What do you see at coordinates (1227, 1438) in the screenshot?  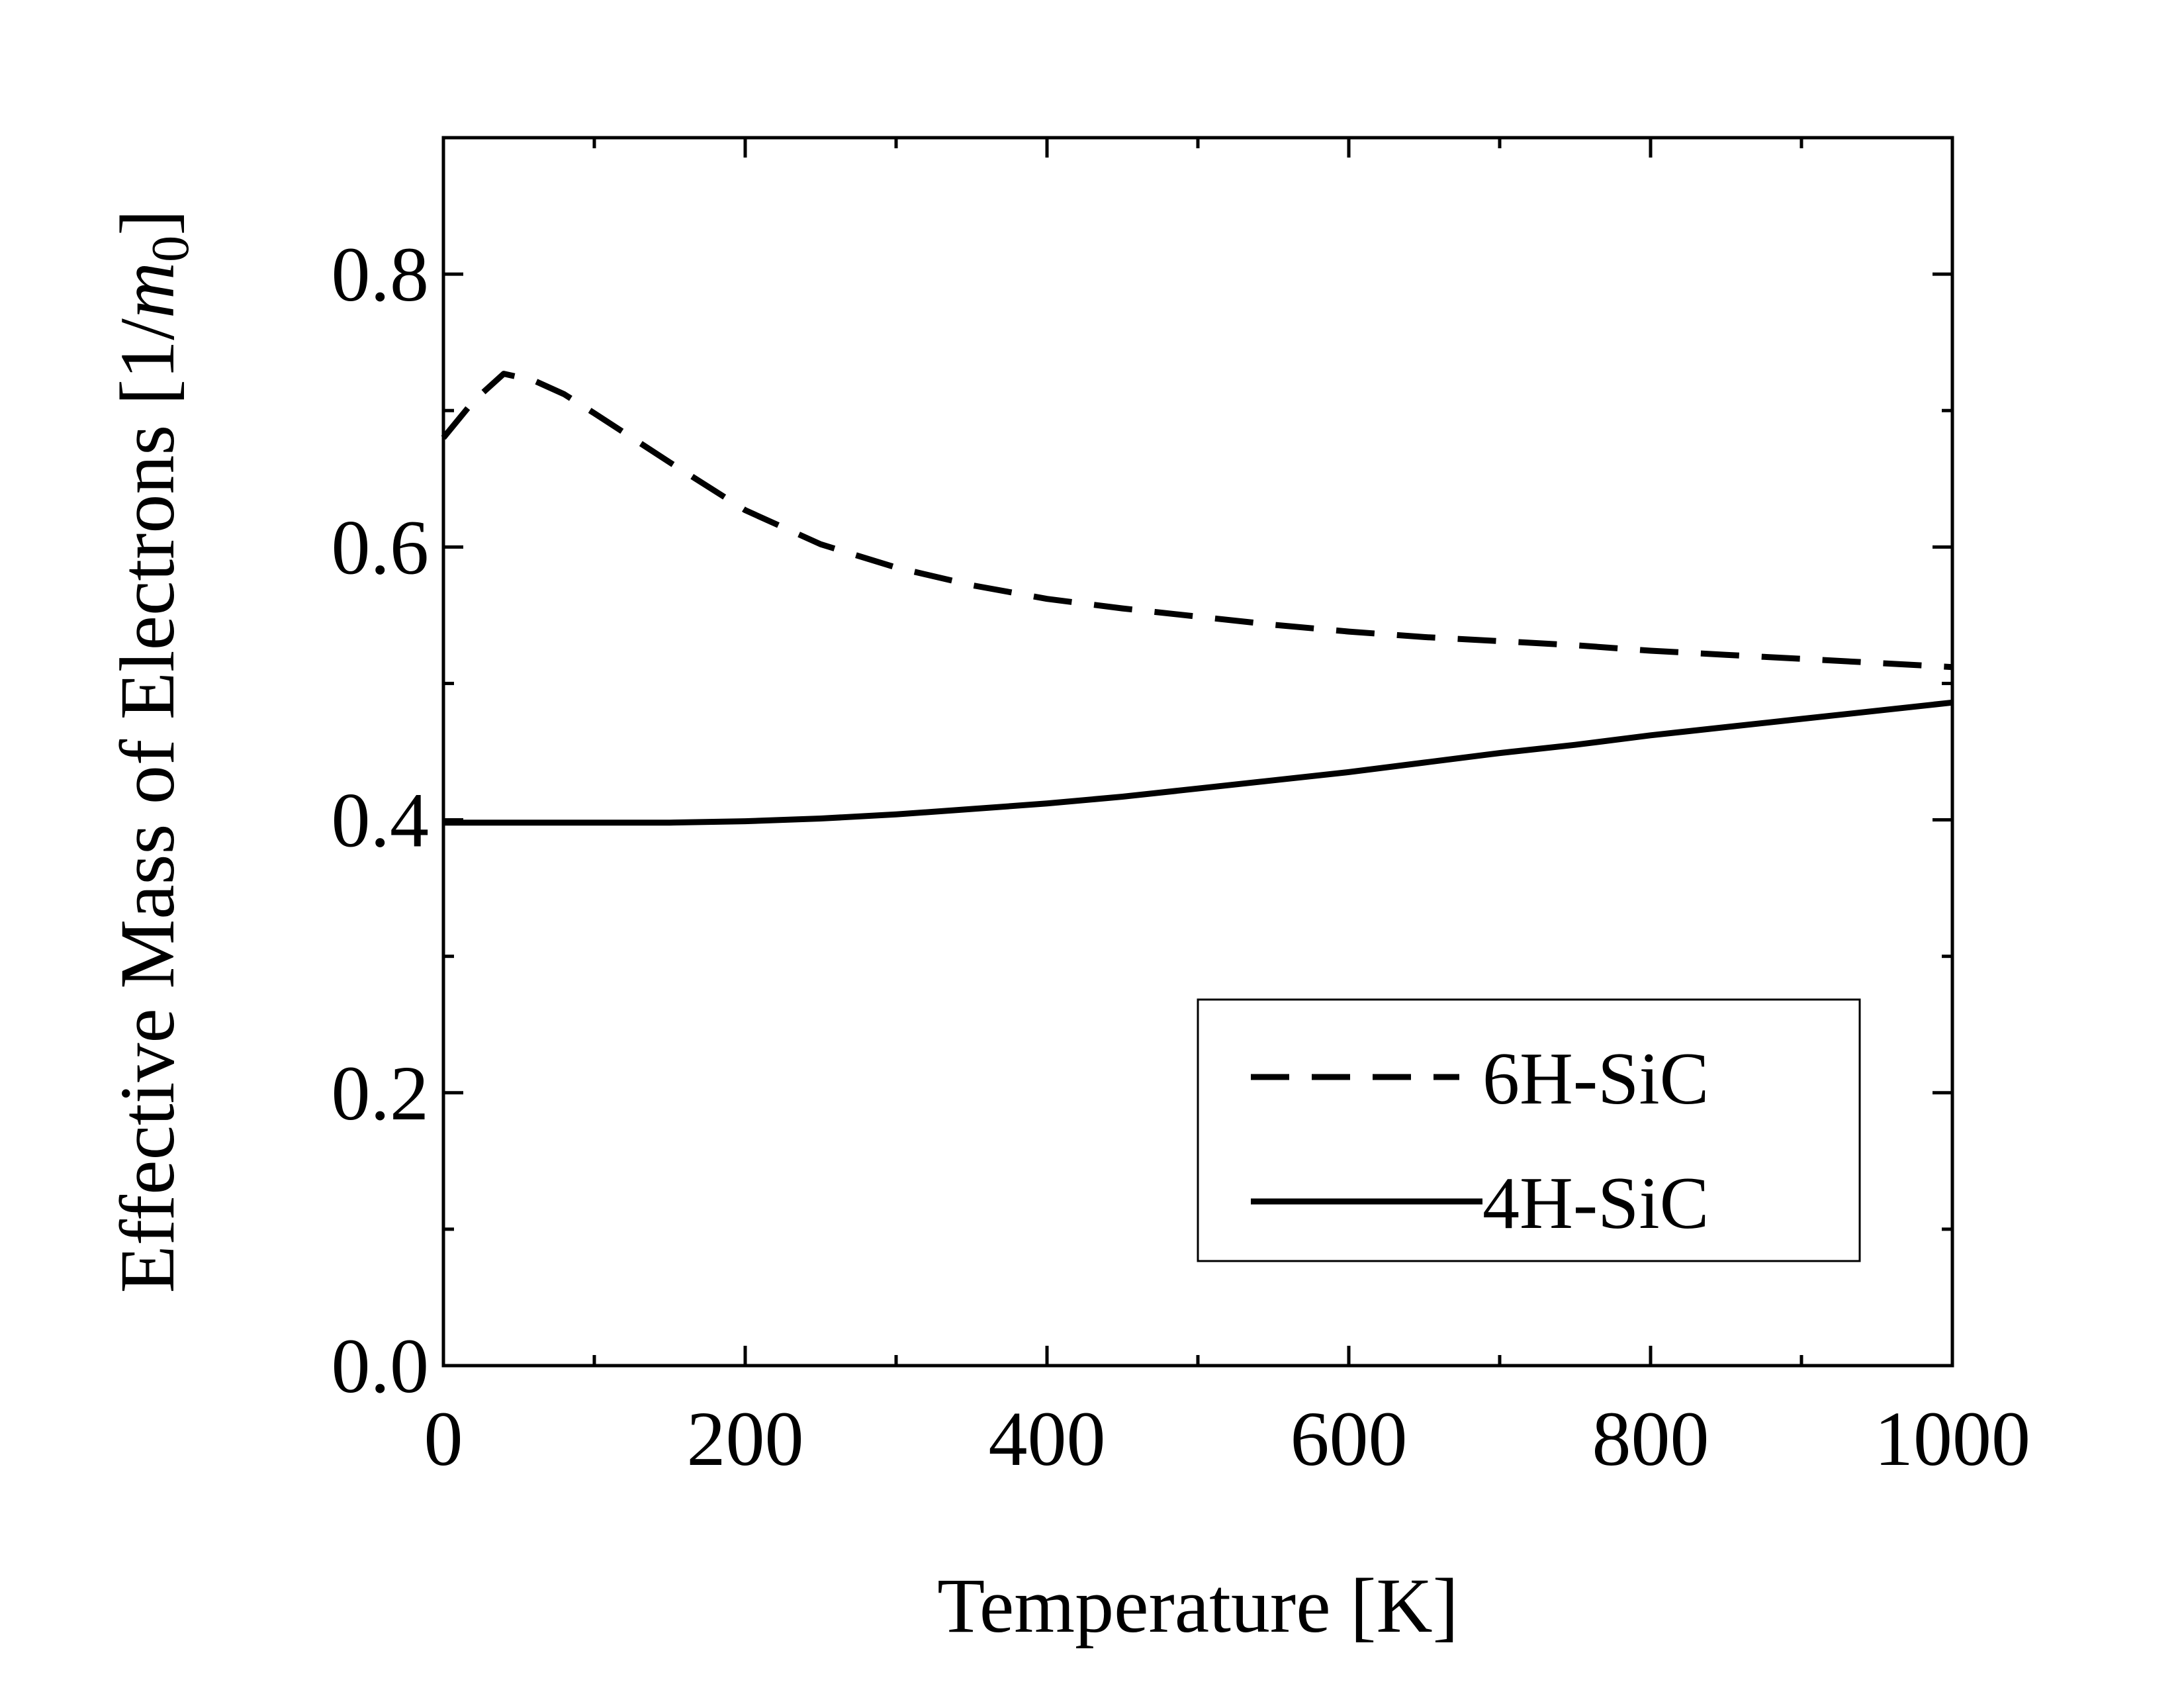 I see `x-tick-labels: 0 200 400 600 800 1000` at bounding box center [1227, 1438].